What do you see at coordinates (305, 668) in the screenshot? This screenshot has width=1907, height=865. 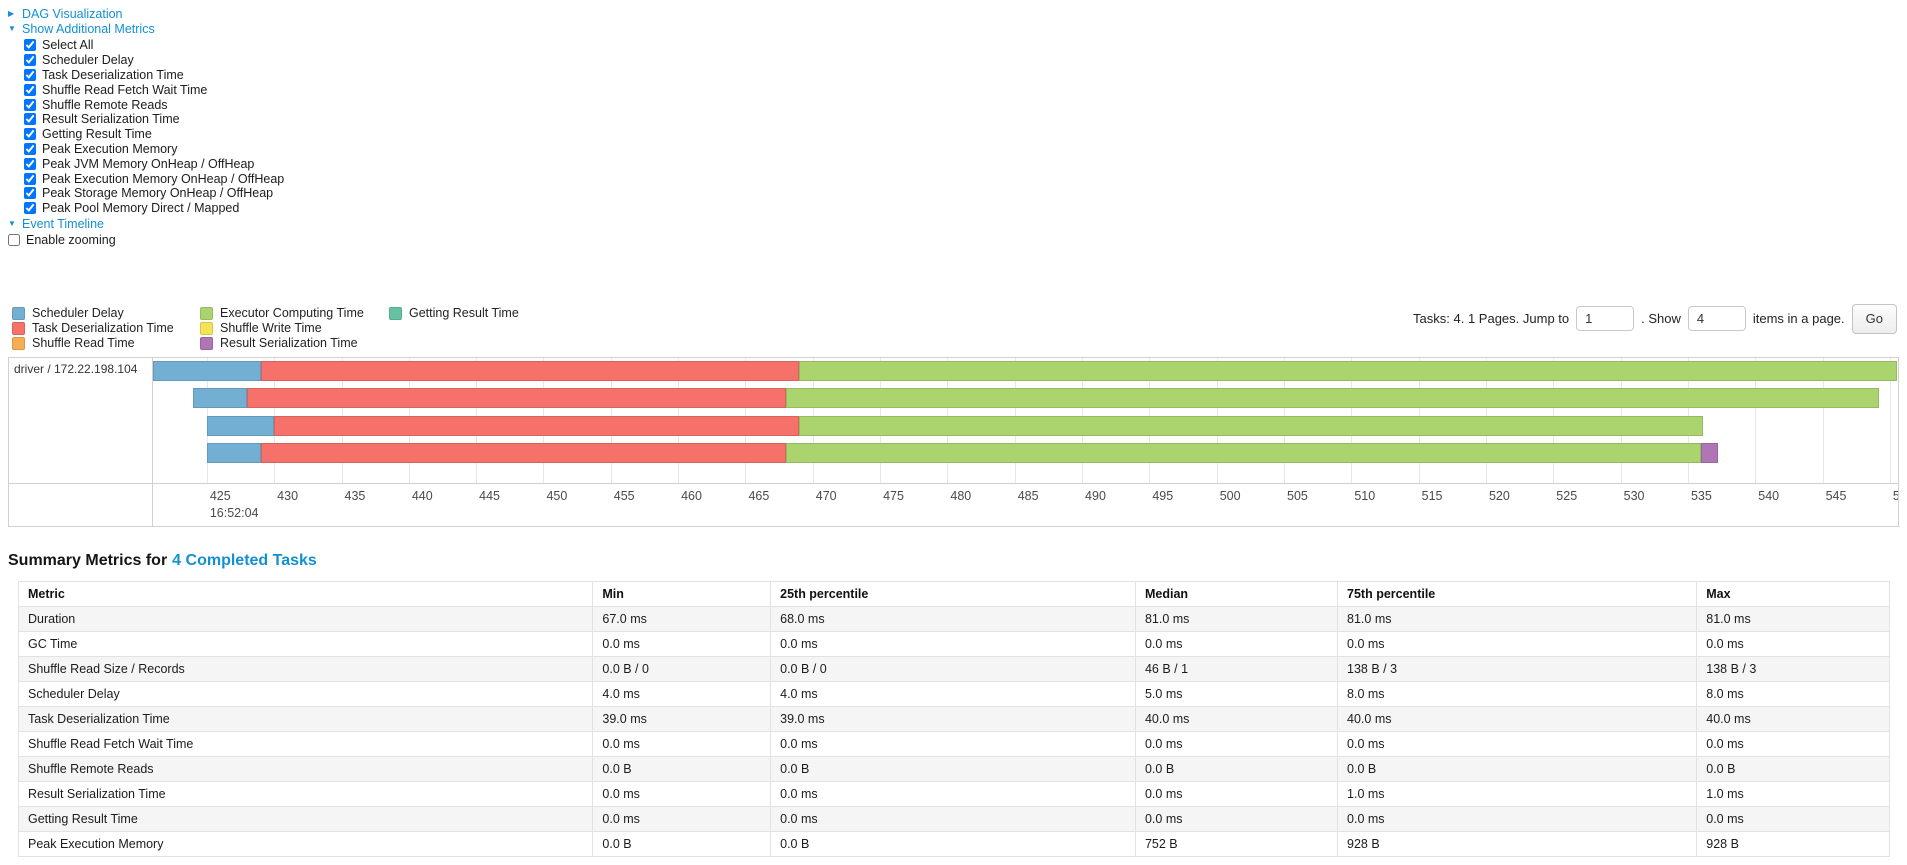 I see `metric-name-cell: Shuffle Read Size / Records` at bounding box center [305, 668].